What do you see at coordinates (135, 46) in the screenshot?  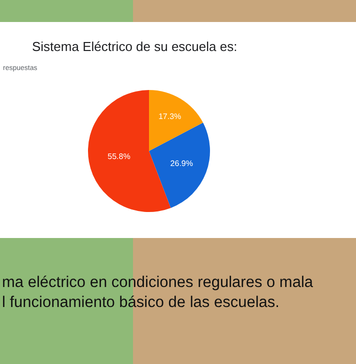 I see `chart-title: Sistema Eléctrico de su escuela es:` at bounding box center [135, 46].